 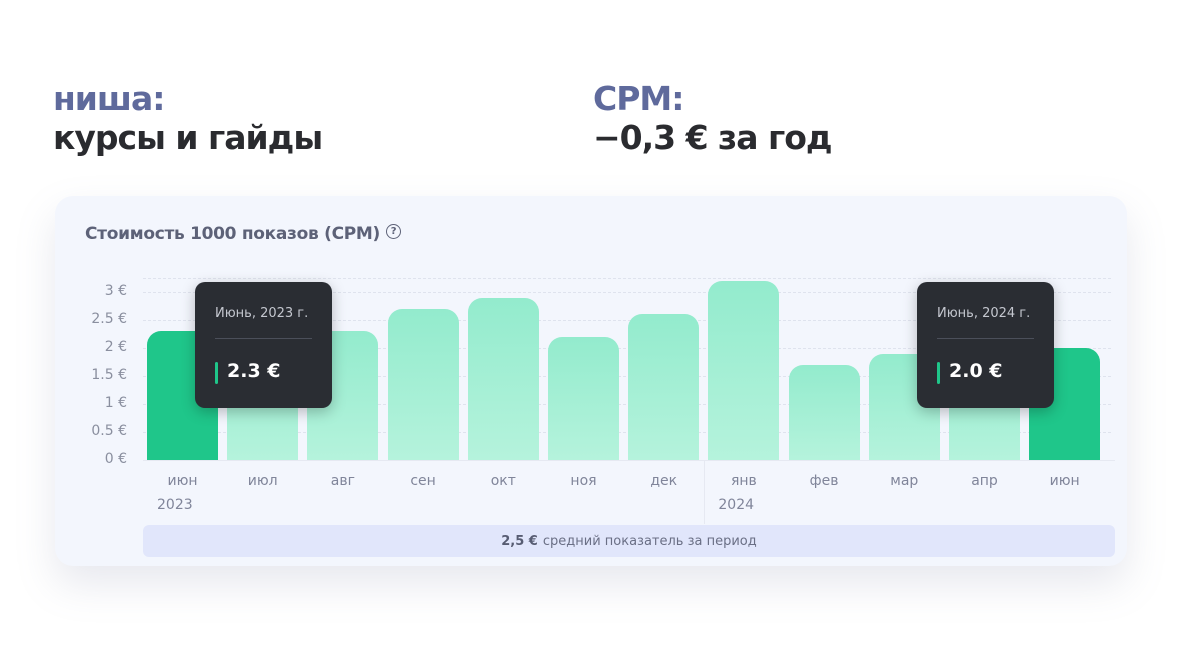 What do you see at coordinates (232, 234) in the screenshot?
I see `chart-title-text: Стоимость 1000 показов (CPM)` at bounding box center [232, 234].